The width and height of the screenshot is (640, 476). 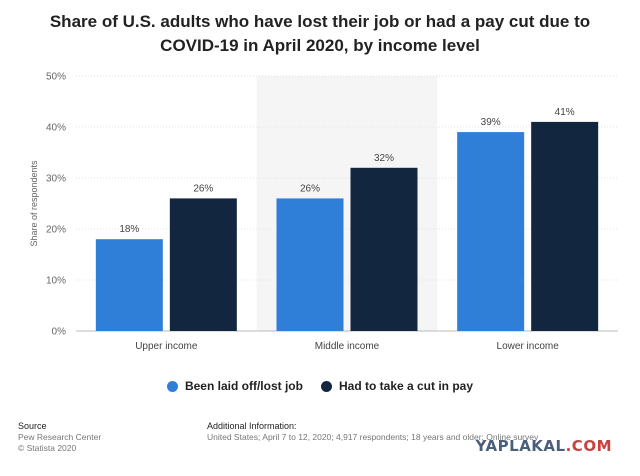 What do you see at coordinates (56, 281) in the screenshot?
I see `y-tick-label: 10%` at bounding box center [56, 281].